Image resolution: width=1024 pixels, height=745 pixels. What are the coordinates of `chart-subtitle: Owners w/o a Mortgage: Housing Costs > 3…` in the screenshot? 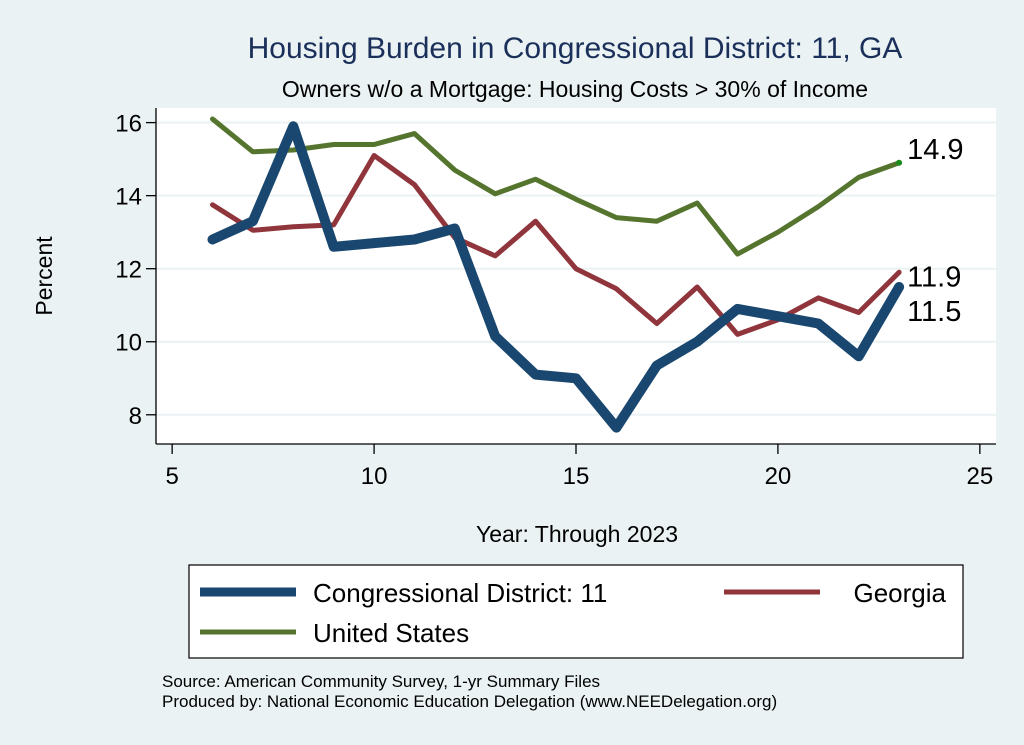 It's located at (575, 89).